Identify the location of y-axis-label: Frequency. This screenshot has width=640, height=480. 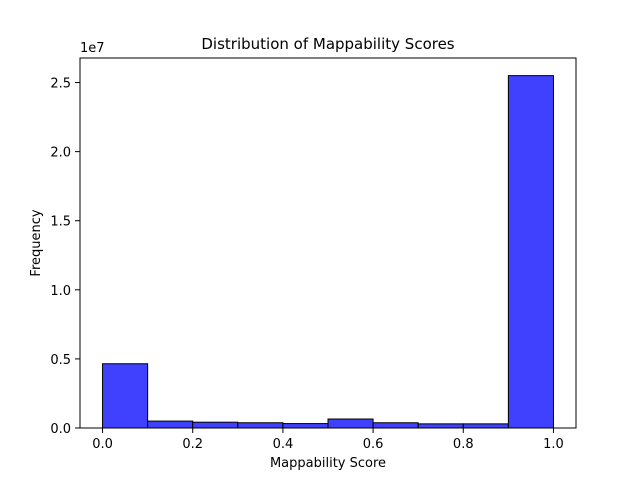
(36, 242).